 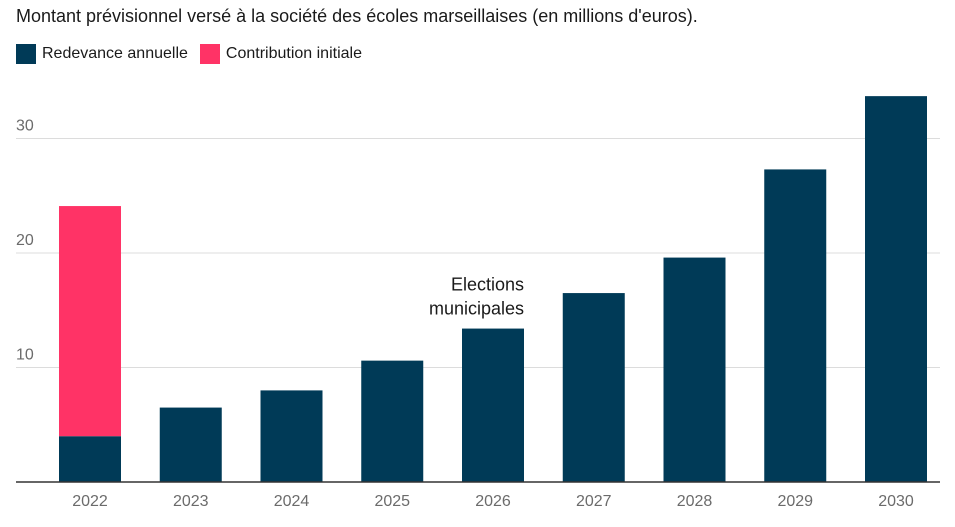 I want to click on bar-redevance-2030, so click(x=896, y=289).